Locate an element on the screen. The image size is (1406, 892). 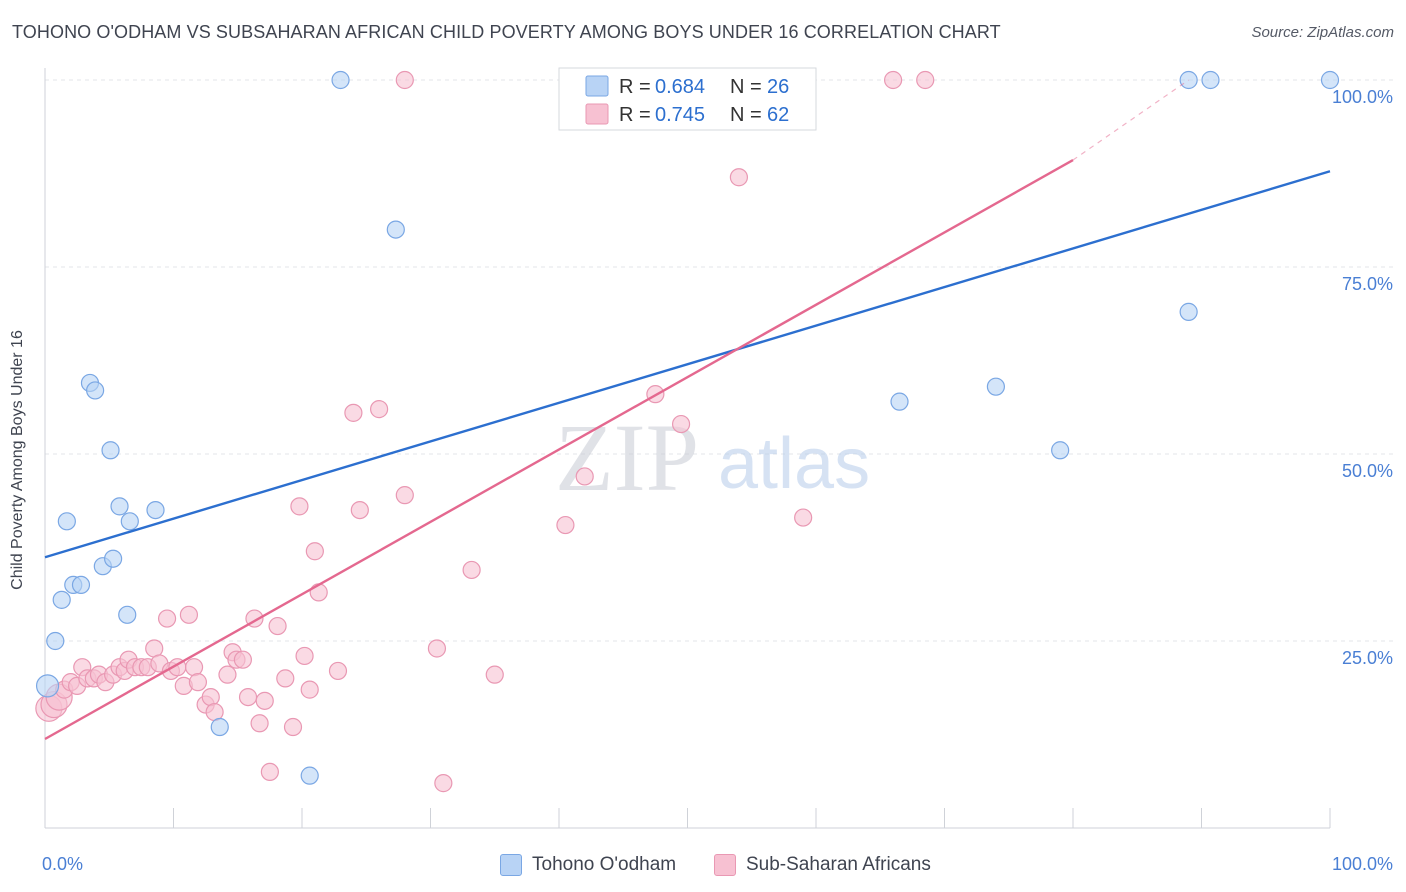
bottom-legend-label-subsaharan: Sub-Saharan Africans is located at coordinates (838, 864).